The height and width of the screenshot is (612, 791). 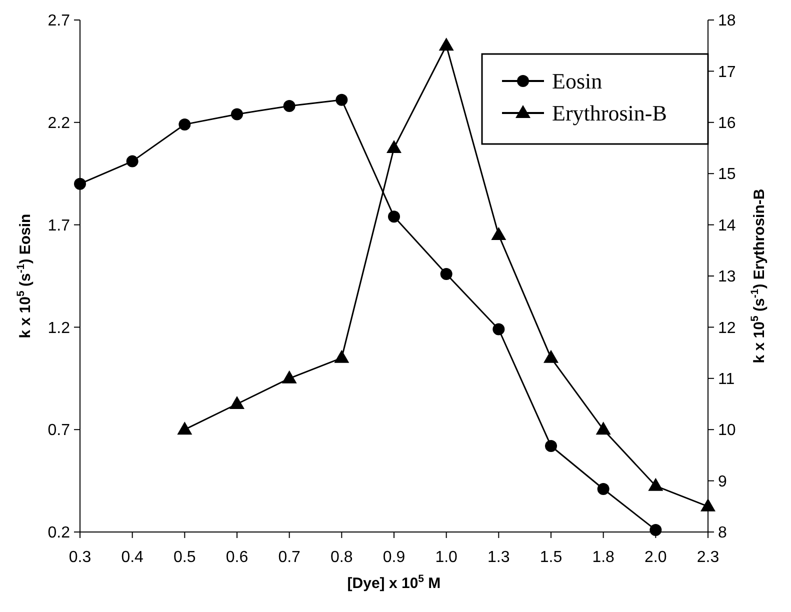 What do you see at coordinates (59, 431) in the screenshot?
I see `y-tick-label: 0.7` at bounding box center [59, 431].